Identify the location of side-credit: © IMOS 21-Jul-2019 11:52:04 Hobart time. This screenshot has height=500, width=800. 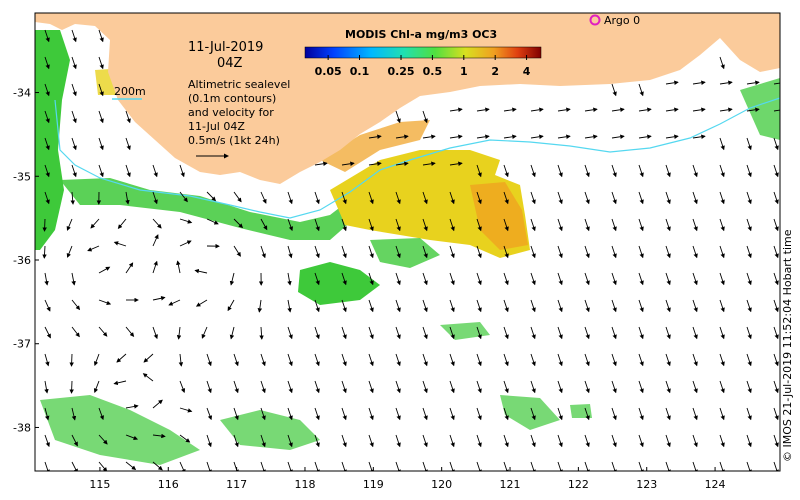
(787, 345).